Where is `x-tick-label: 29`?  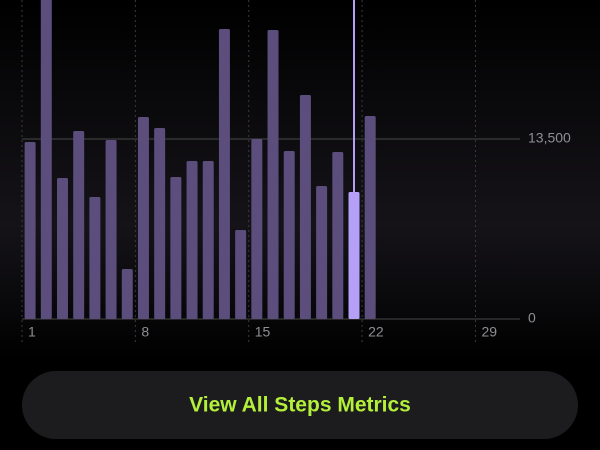
x-tick-label: 29 is located at coordinates (489, 332).